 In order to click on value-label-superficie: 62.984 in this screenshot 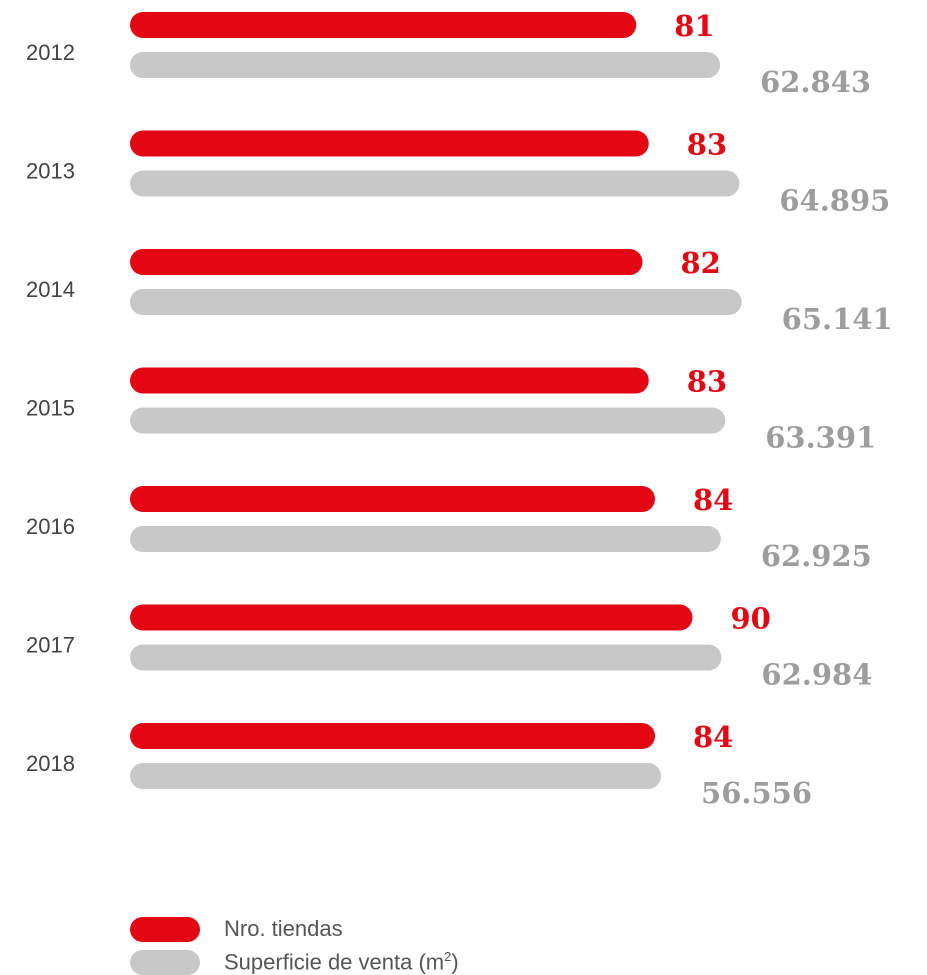, I will do `click(816, 675)`.